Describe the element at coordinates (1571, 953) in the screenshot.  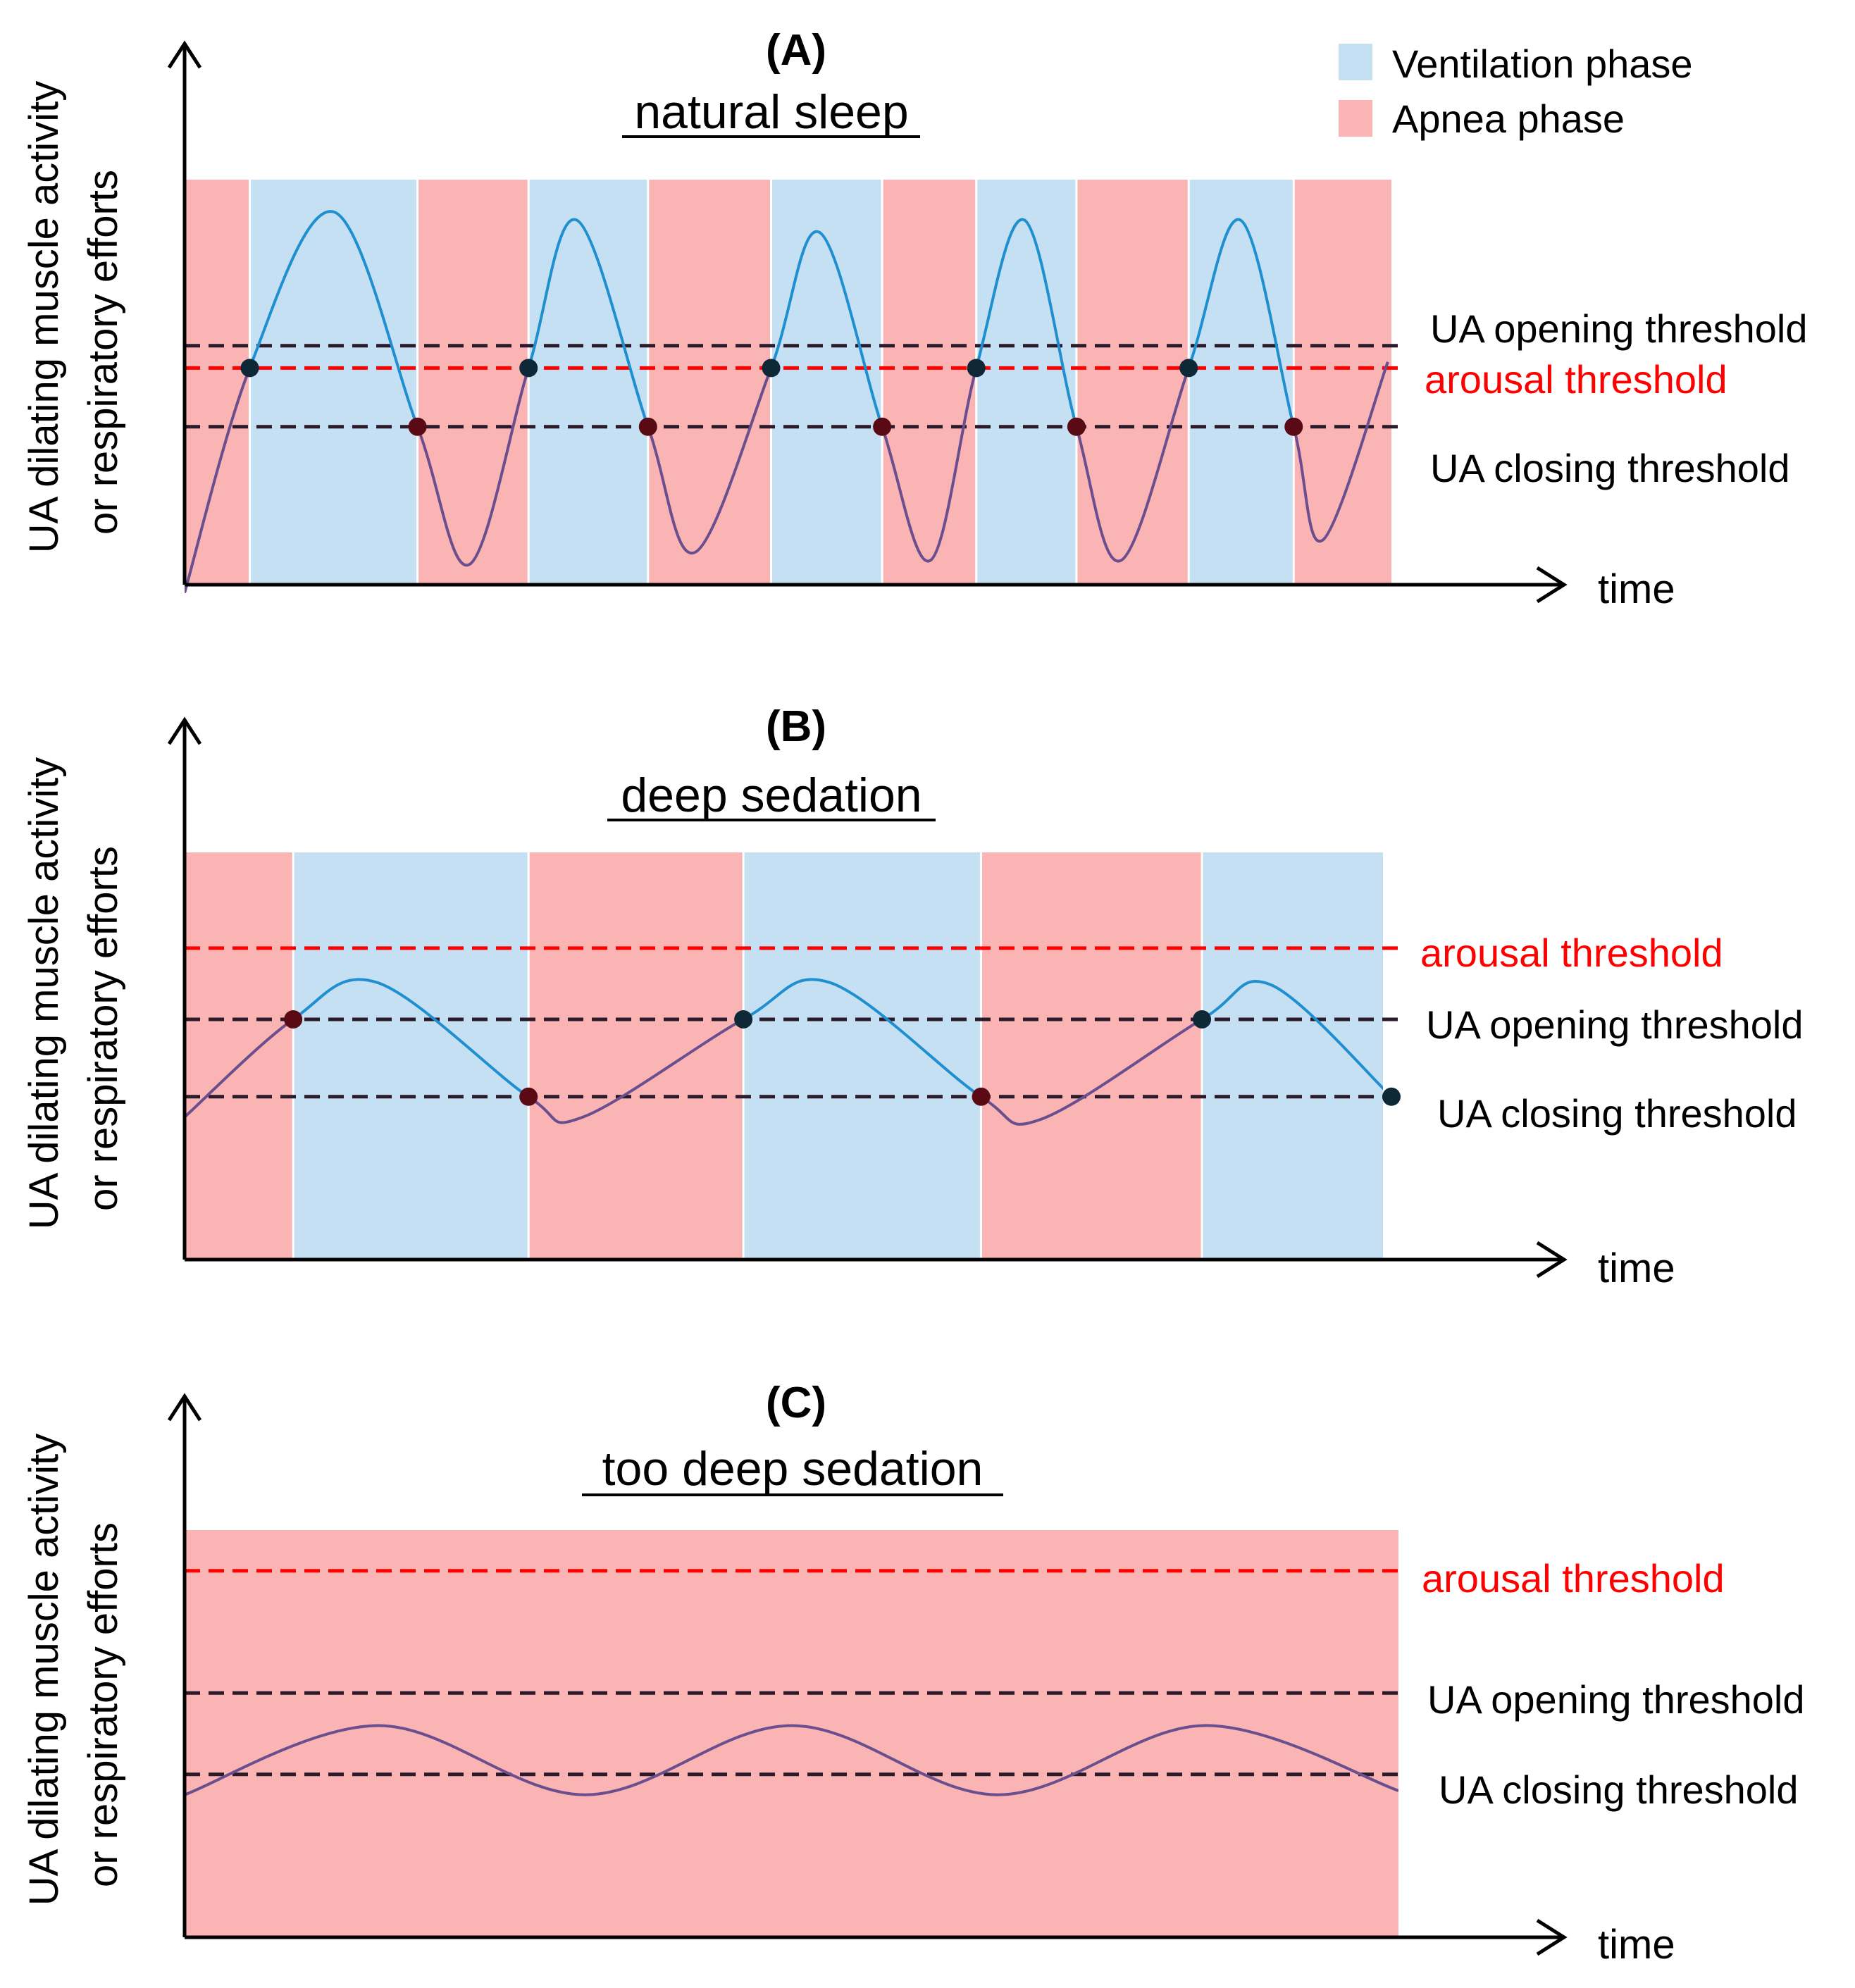
I see `panel-b-threshold-label: arousal threshold` at that location.